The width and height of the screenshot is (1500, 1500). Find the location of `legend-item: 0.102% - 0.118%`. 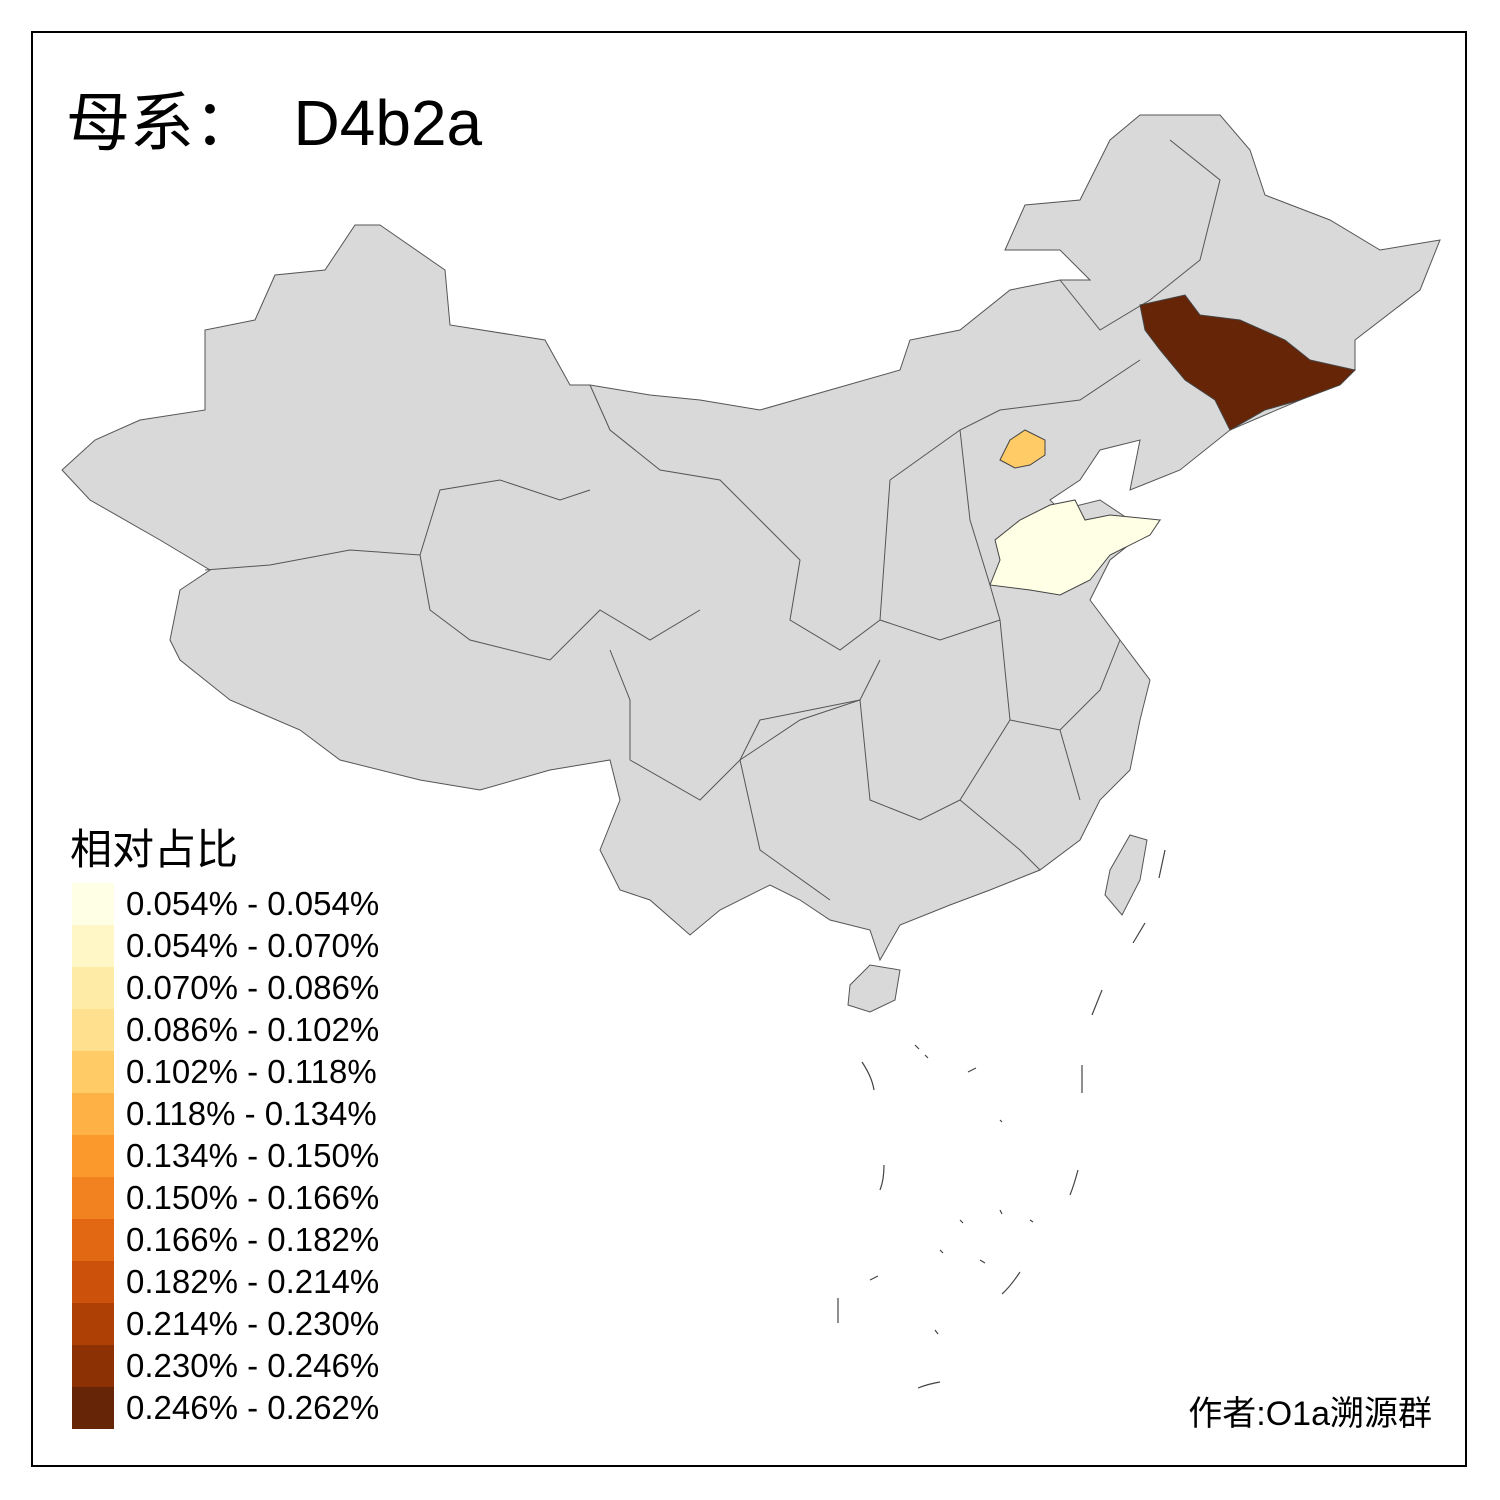

legend-item: 0.102% - 0.118% is located at coordinates (225, 1072).